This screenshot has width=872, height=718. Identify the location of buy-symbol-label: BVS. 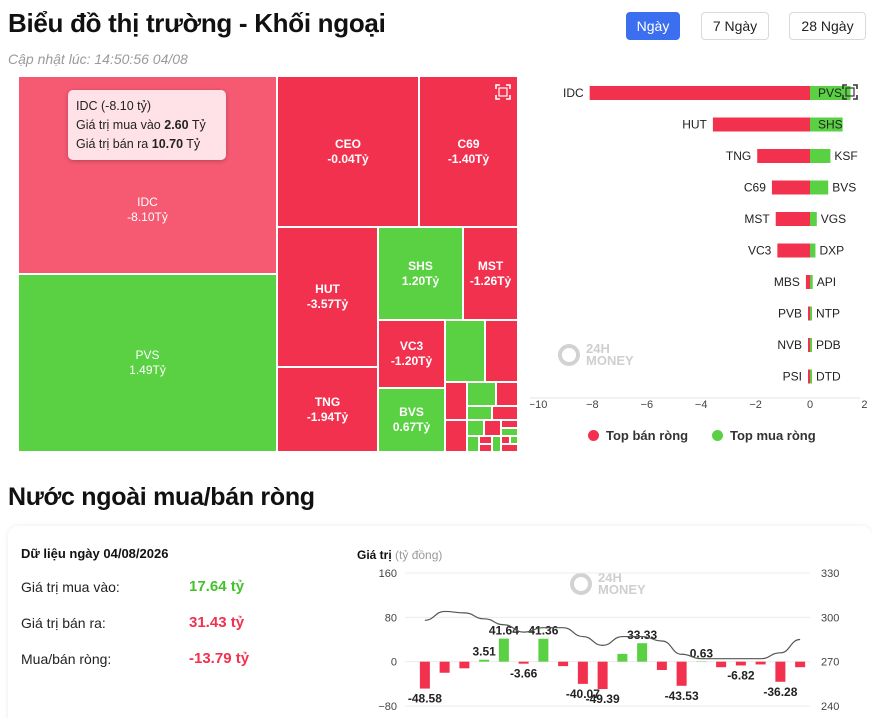
(844, 188).